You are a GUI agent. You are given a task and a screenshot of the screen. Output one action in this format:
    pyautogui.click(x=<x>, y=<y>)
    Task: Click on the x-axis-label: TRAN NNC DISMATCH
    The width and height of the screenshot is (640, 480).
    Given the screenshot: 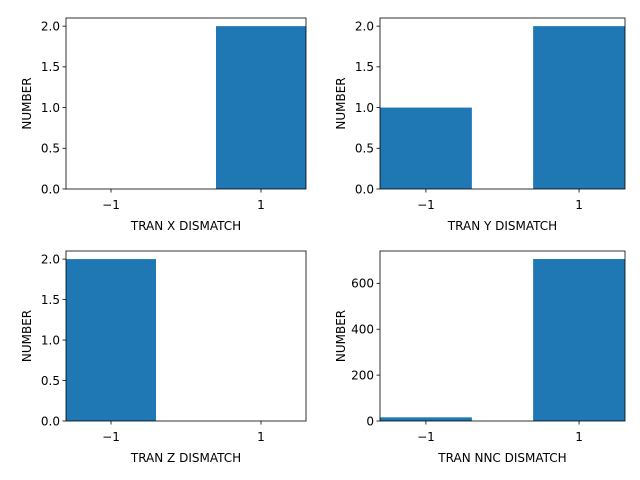 What is the action you would take?
    pyautogui.click(x=501, y=458)
    